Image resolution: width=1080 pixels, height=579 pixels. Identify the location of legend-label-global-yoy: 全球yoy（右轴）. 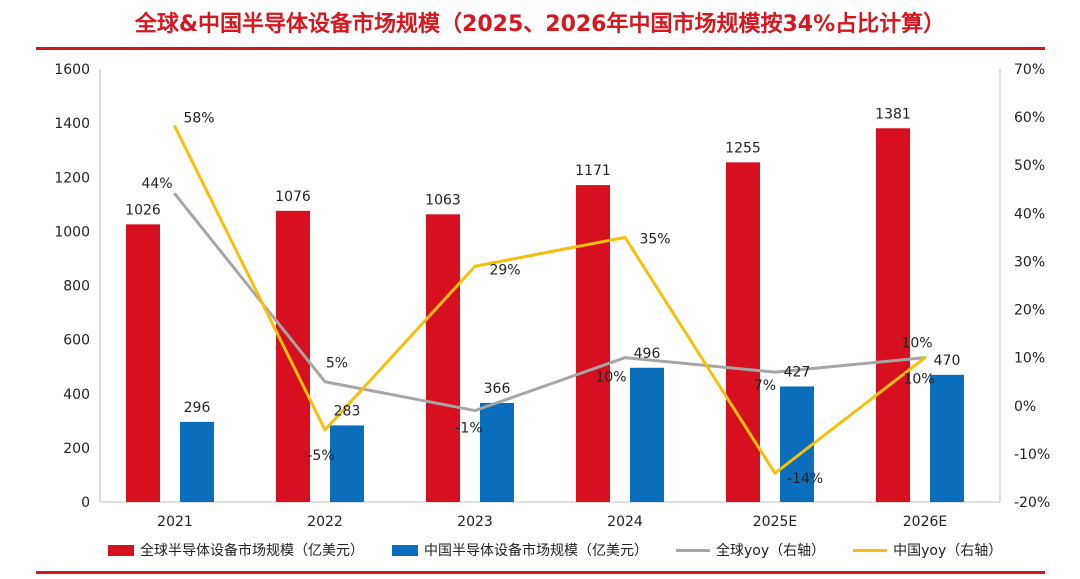
(771, 551).